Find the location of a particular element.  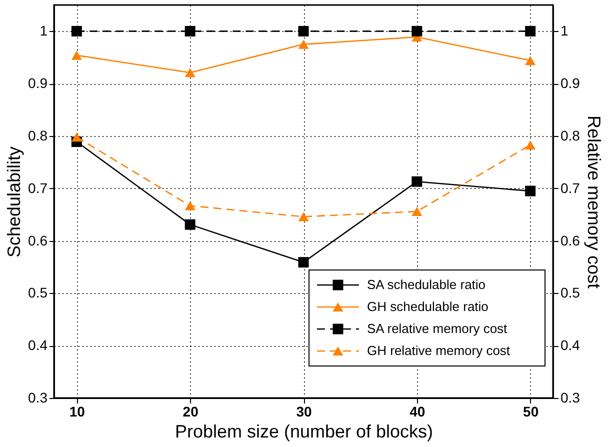

y2-tick-label: 0.8 is located at coordinates (570, 136).